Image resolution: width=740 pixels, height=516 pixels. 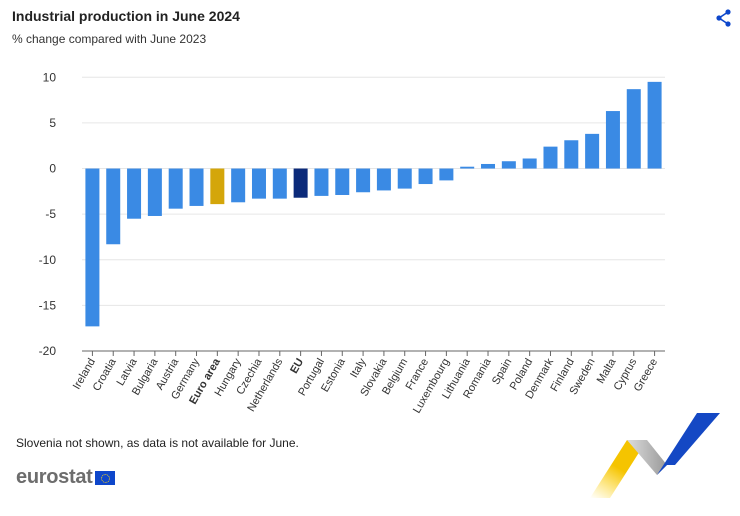 What do you see at coordinates (50, 214) in the screenshot?
I see `y-tick-label: -5` at bounding box center [50, 214].